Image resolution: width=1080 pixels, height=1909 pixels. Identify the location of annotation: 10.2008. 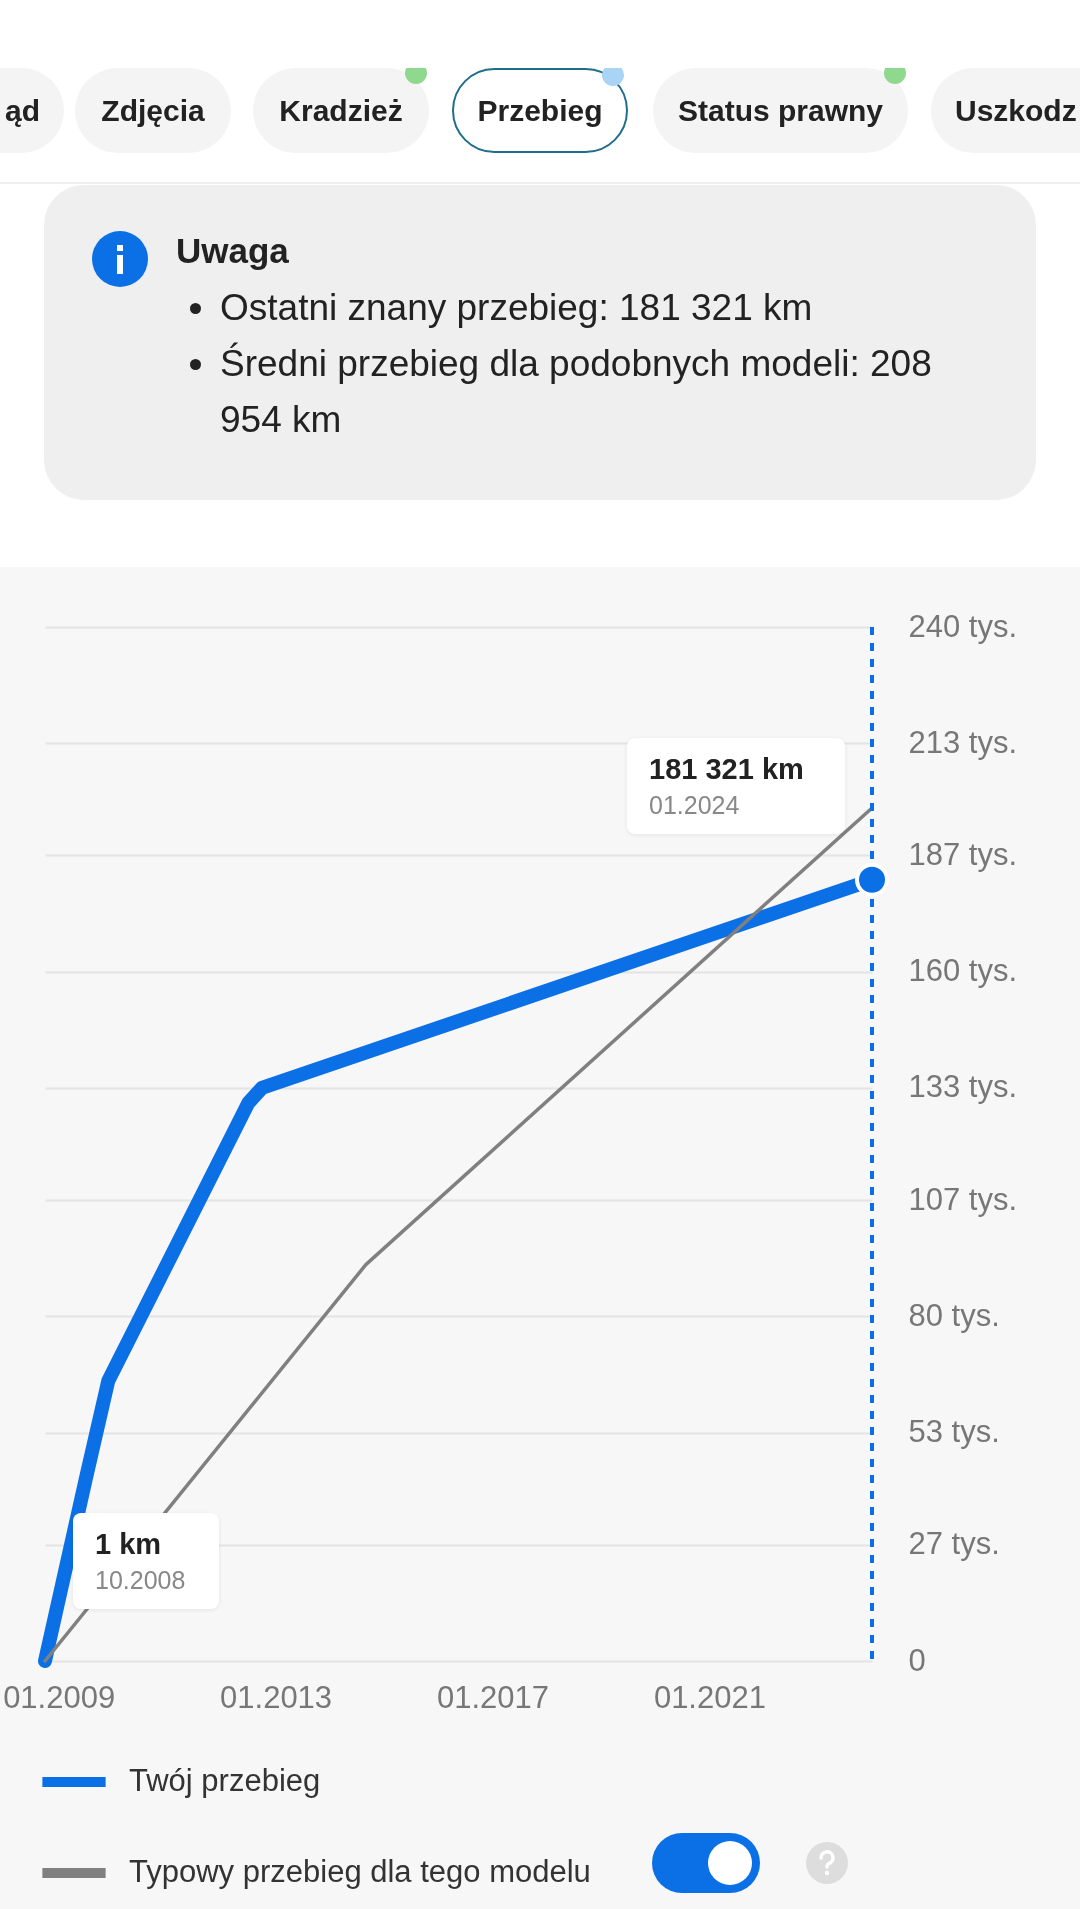
(141, 1580).